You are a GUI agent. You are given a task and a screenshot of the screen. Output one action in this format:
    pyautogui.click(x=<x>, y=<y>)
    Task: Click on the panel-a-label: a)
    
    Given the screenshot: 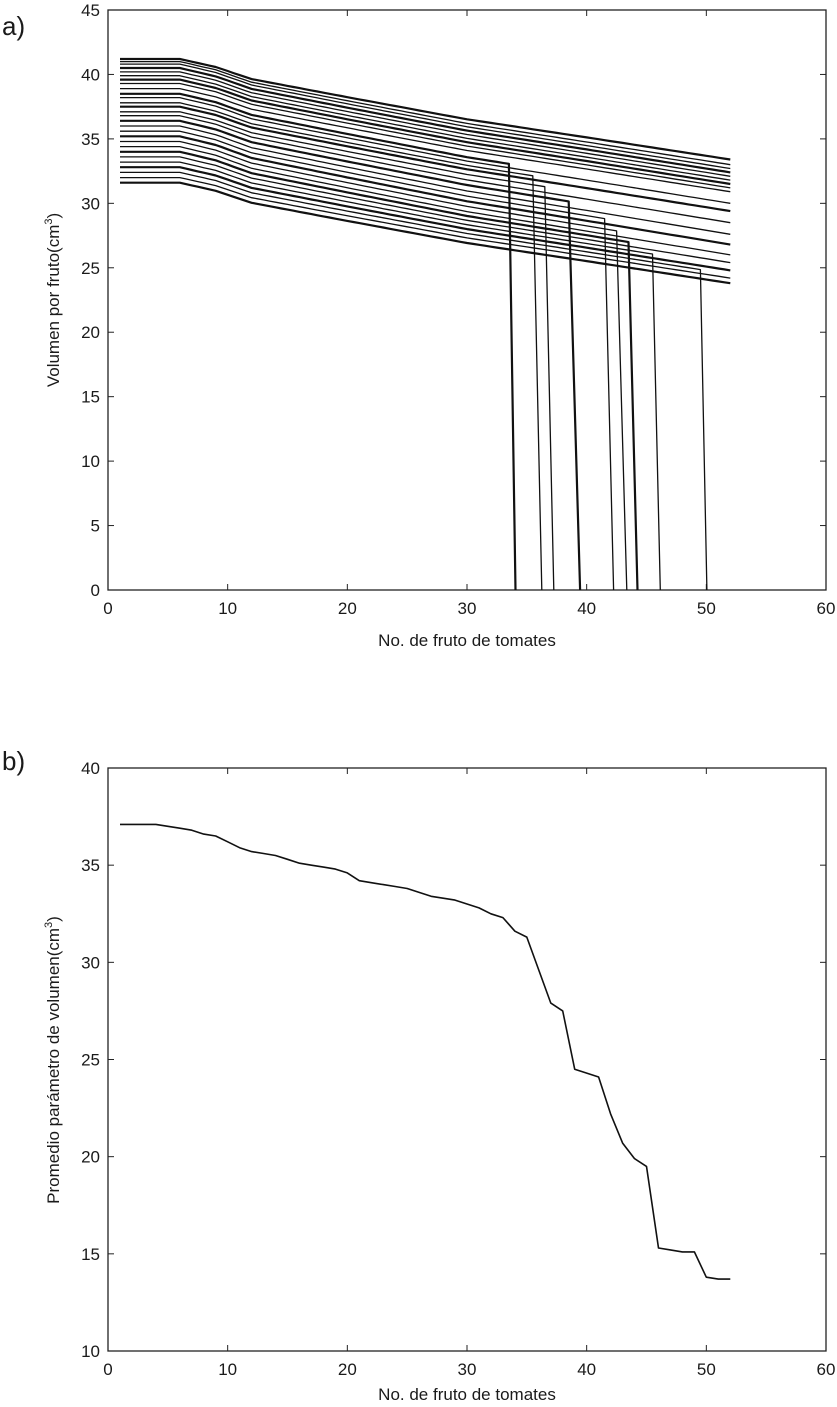 What is the action you would take?
    pyautogui.click(x=13, y=26)
    